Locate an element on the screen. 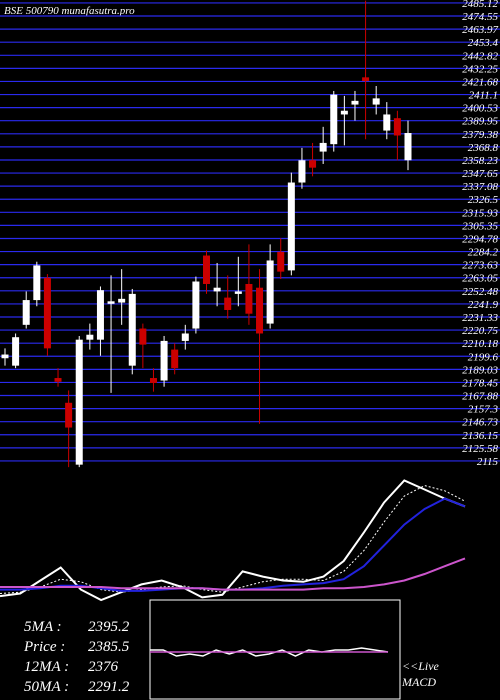 This screenshot has width=500, height=700. y-tick-label: 2146.73 is located at coordinates (480, 423).